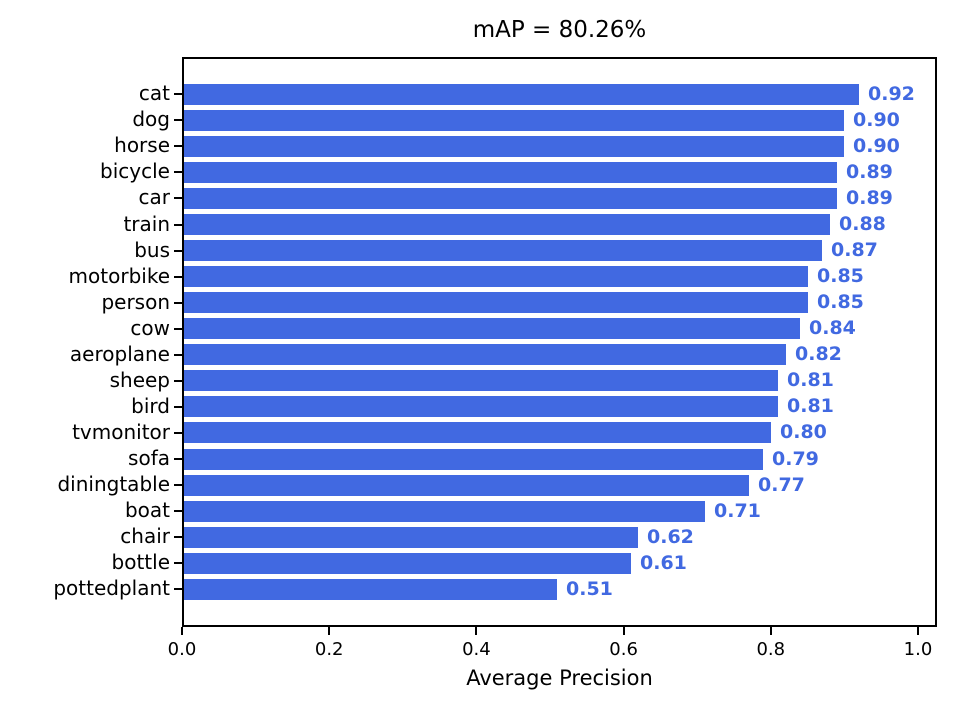 This screenshot has width=960, height=720. I want to click on category-label: bird, so click(150, 405).